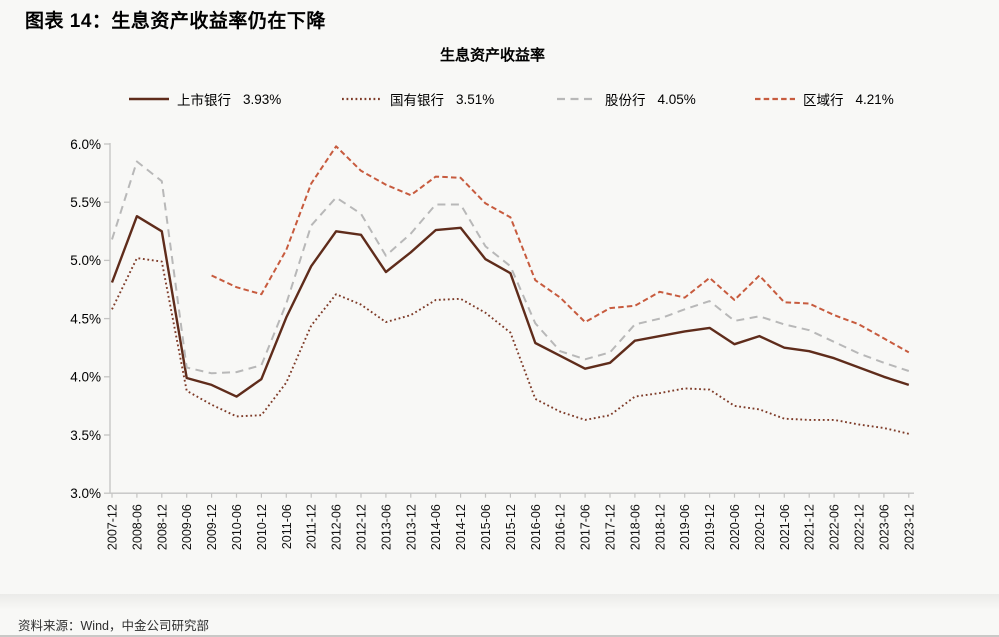 This screenshot has height=637, width=999. I want to click on legend-label: 区域行, so click(823, 100).